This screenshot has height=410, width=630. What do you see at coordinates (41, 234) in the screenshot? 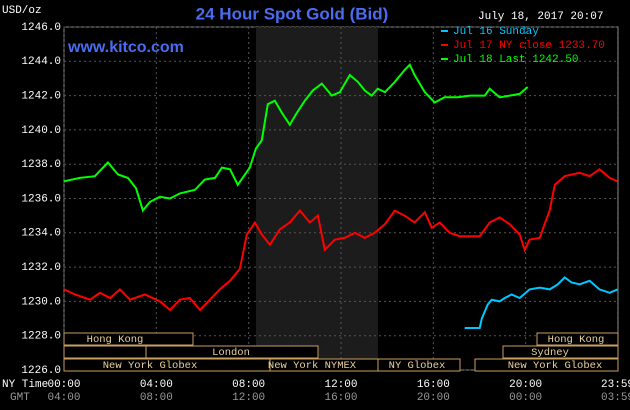
I see `y-tick-label: 1234.0` at bounding box center [41, 234].